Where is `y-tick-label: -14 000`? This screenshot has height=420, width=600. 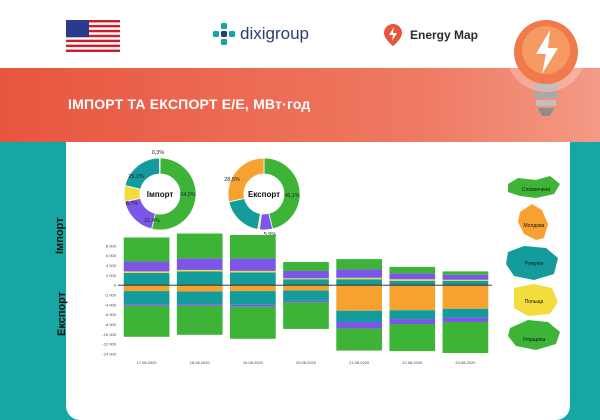 y-tick-label: -14 000 is located at coordinates (109, 354).